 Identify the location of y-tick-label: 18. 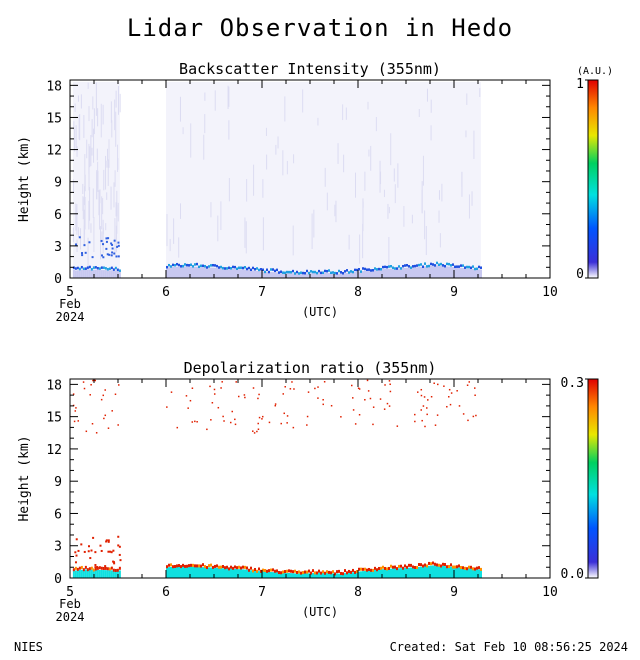
(54, 86).